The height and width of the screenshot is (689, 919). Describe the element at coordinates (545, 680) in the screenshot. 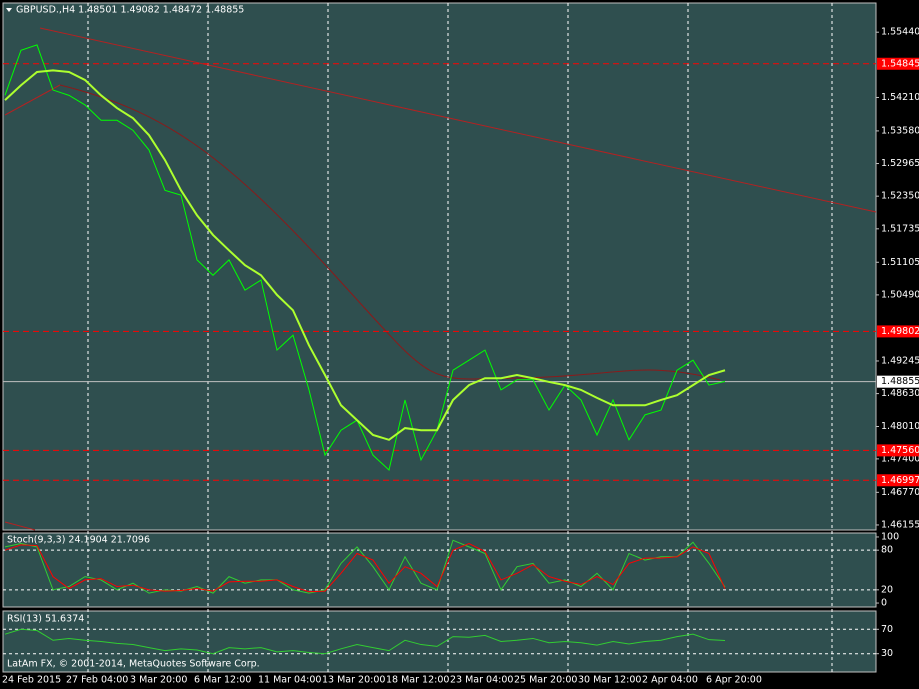

I see `x-tick-label: 25 Mar 20:00` at that location.